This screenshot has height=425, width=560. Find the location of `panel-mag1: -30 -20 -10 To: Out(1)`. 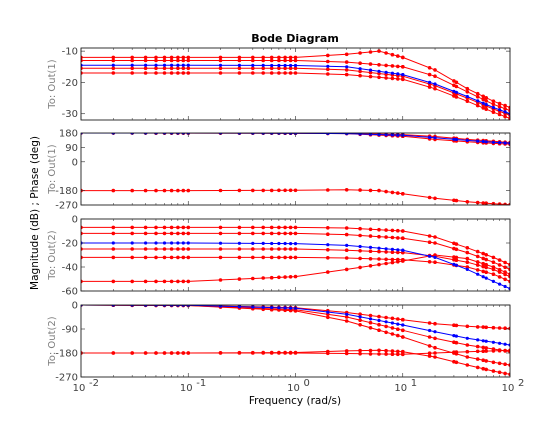

panel-mag1: -30 -20 -10 To: Out(1) is located at coordinates (279, 84).